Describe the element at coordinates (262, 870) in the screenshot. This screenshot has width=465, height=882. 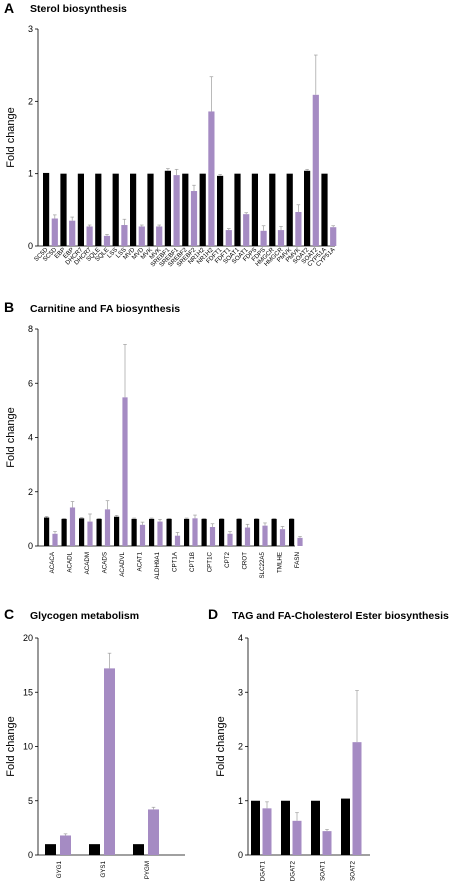
I see `x-tick-label: DGAT1` at that location.